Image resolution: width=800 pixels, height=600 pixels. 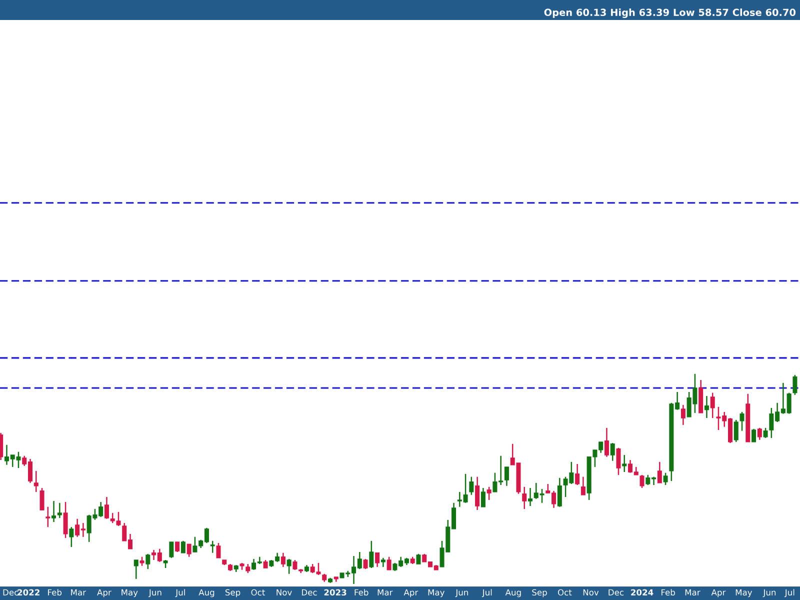 What do you see at coordinates (670, 13) in the screenshot?
I see `text: Open 60.13 High 63.39 Low 58.57 Close 60.70` at bounding box center [670, 13].